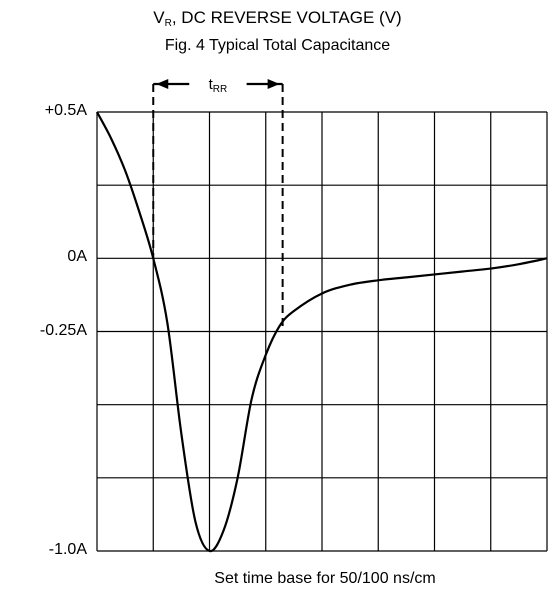 The width and height of the screenshot is (555, 602). I want to click on x-axis-title-main: V, so click(159, 17).